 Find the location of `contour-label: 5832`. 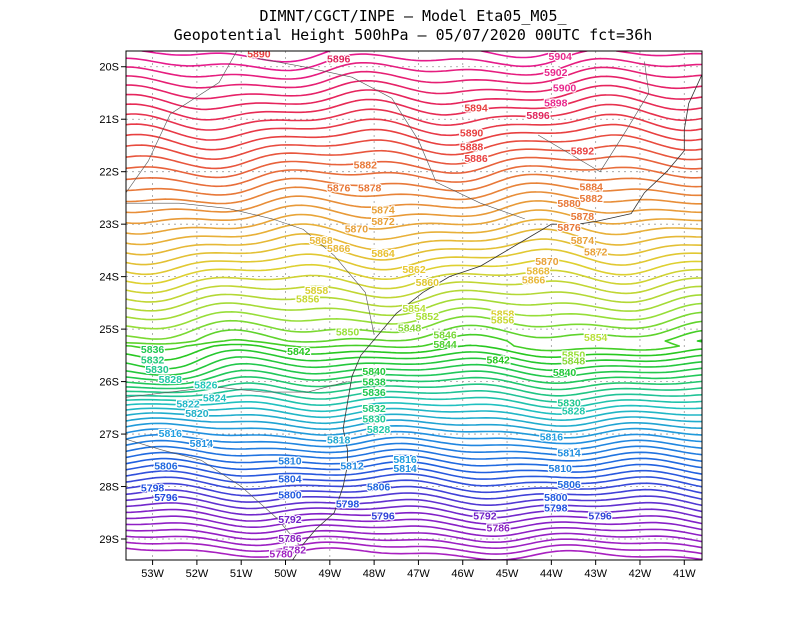

contour-label: 5832 is located at coordinates (153, 361).